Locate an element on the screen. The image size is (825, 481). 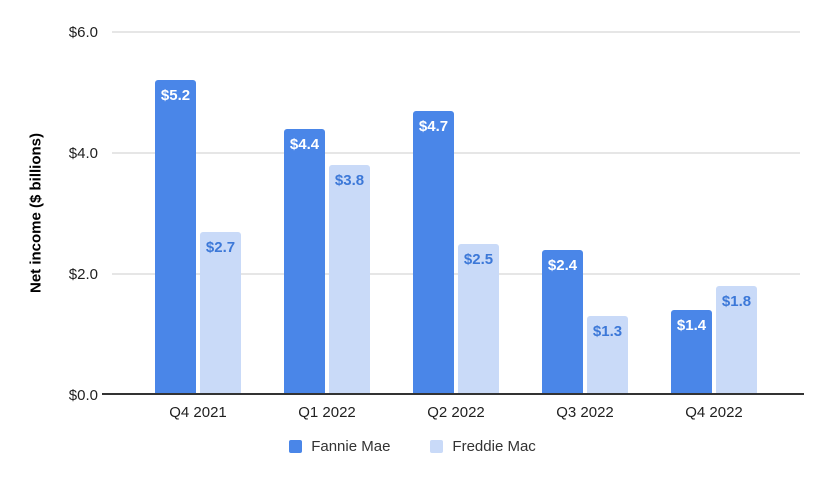
y-axis-tick-labels: $0.0 $2.0 $4.0 $6.0 is located at coordinates (52, 214).